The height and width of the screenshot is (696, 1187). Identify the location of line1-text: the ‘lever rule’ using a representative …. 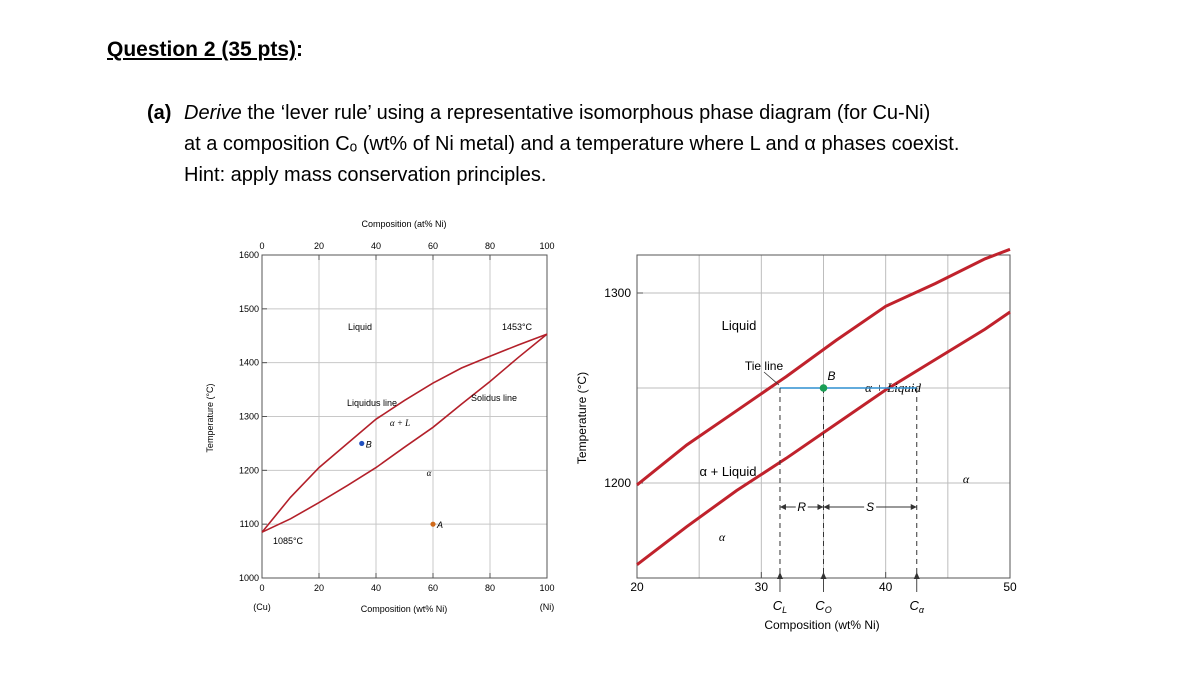
(586, 113).